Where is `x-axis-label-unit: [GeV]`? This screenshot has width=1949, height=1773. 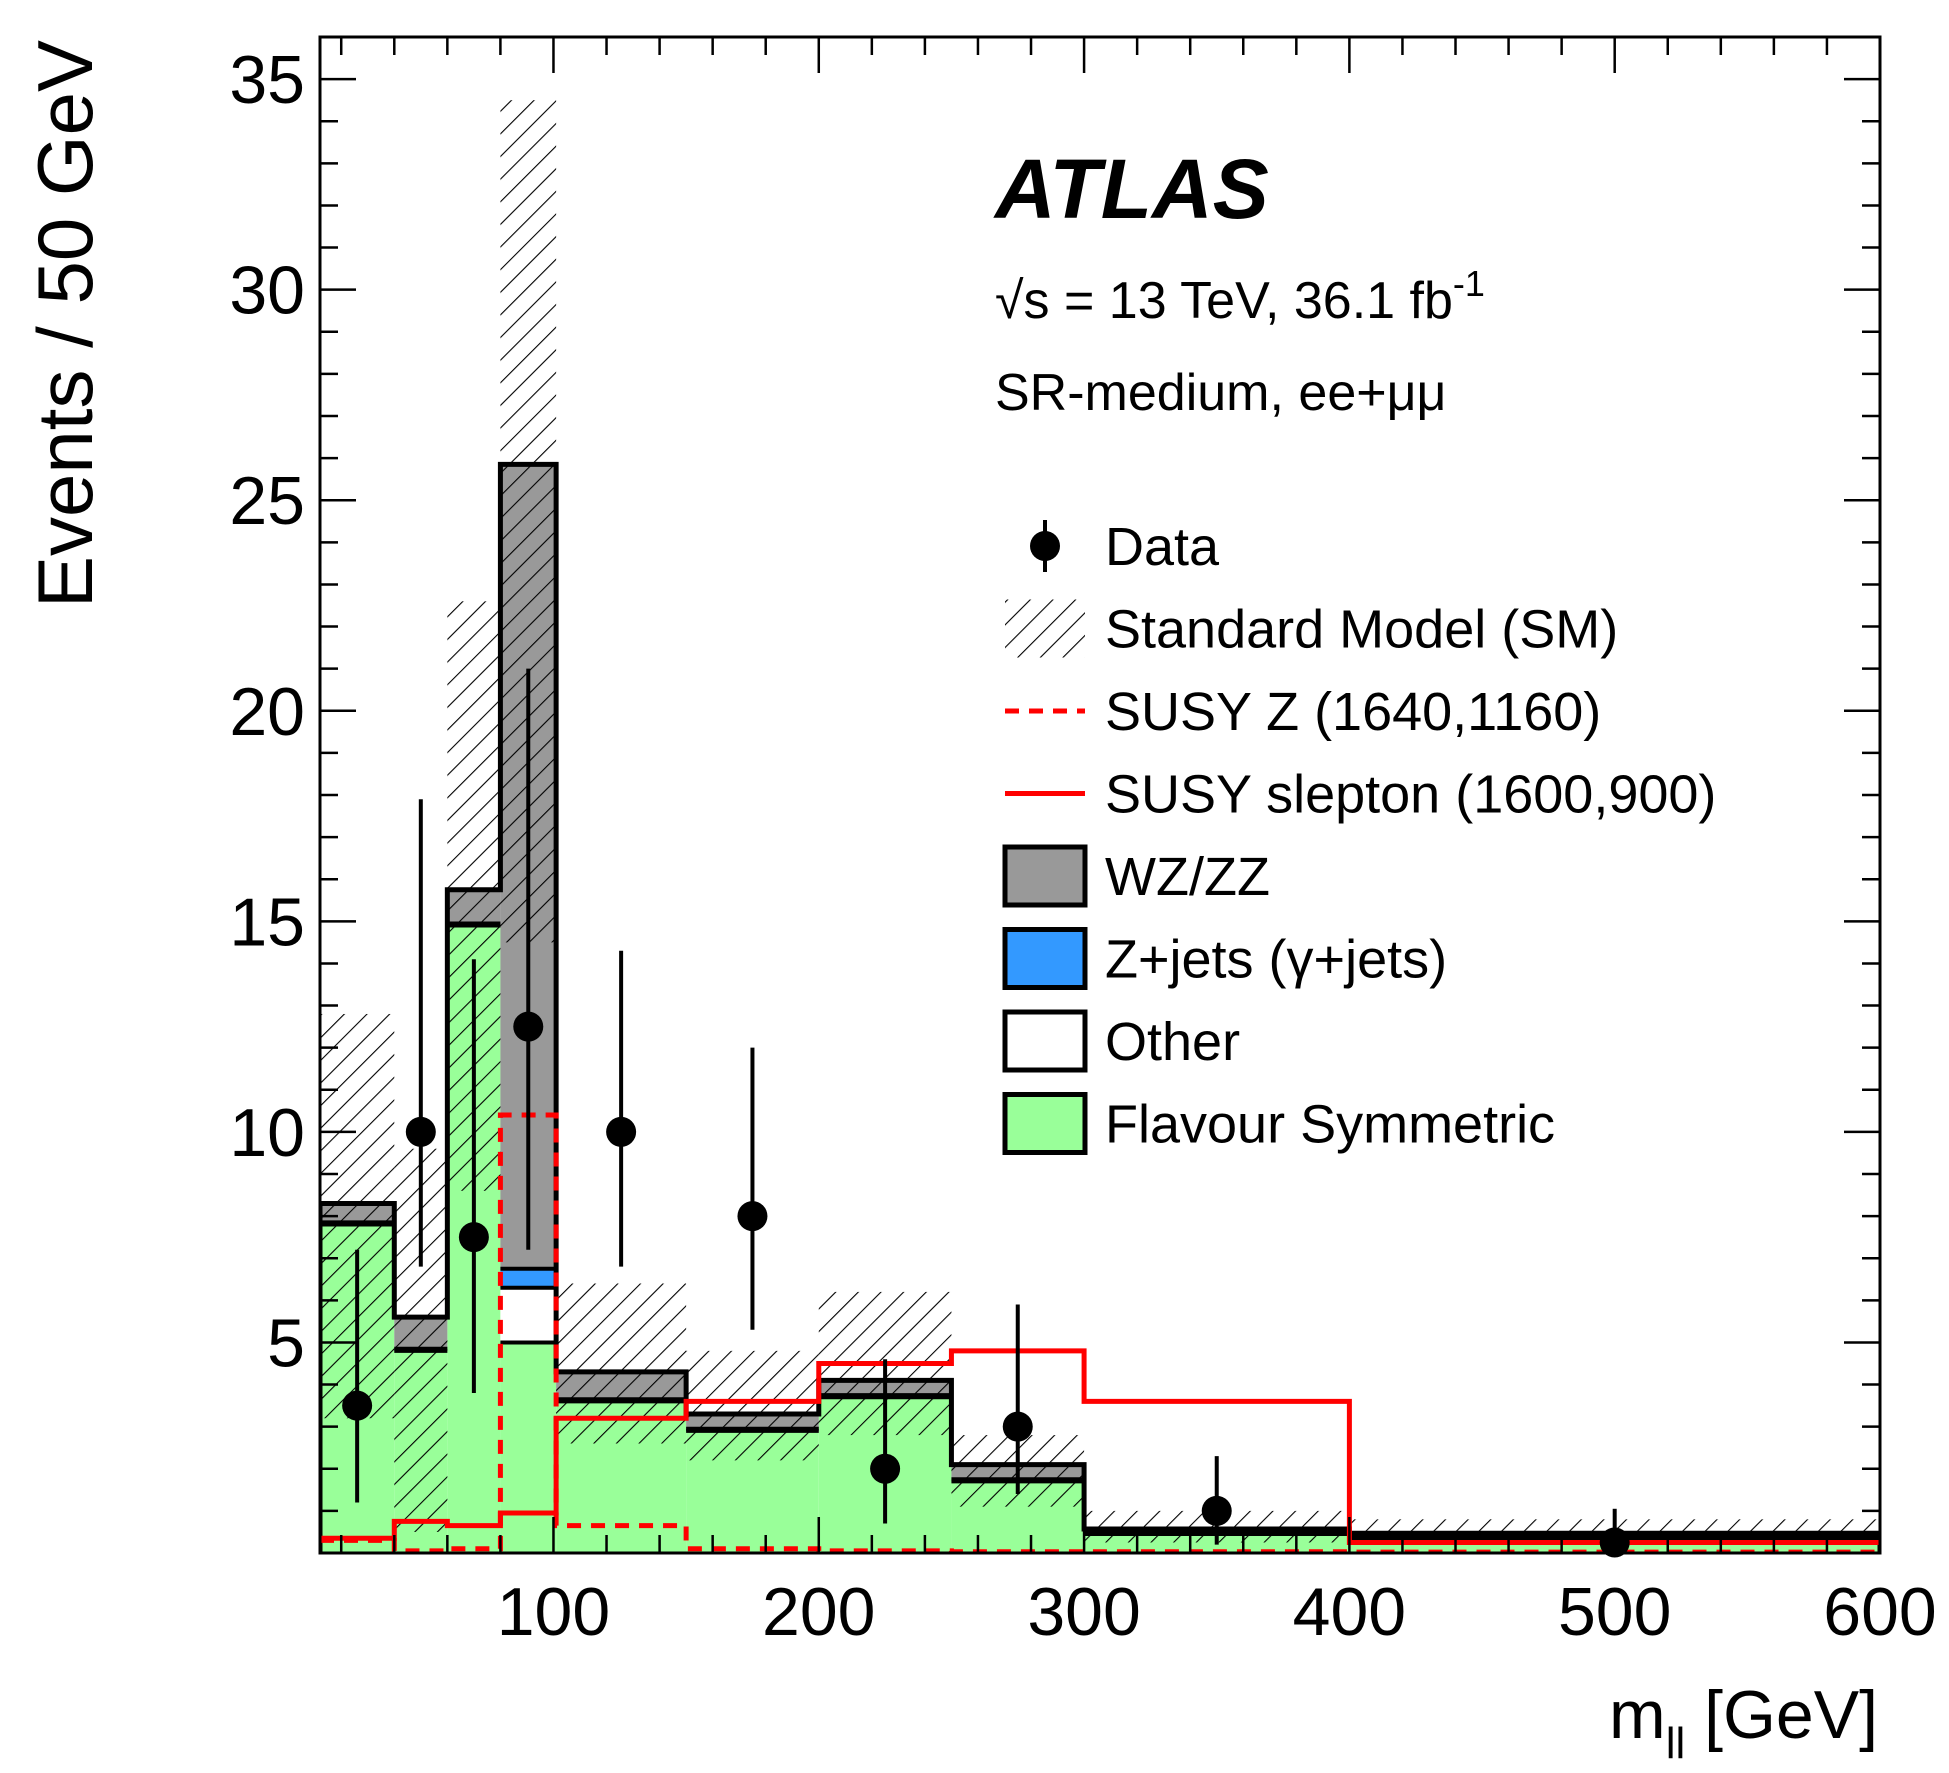
x-axis-label-unit: [GeV] is located at coordinates (1781, 1715).